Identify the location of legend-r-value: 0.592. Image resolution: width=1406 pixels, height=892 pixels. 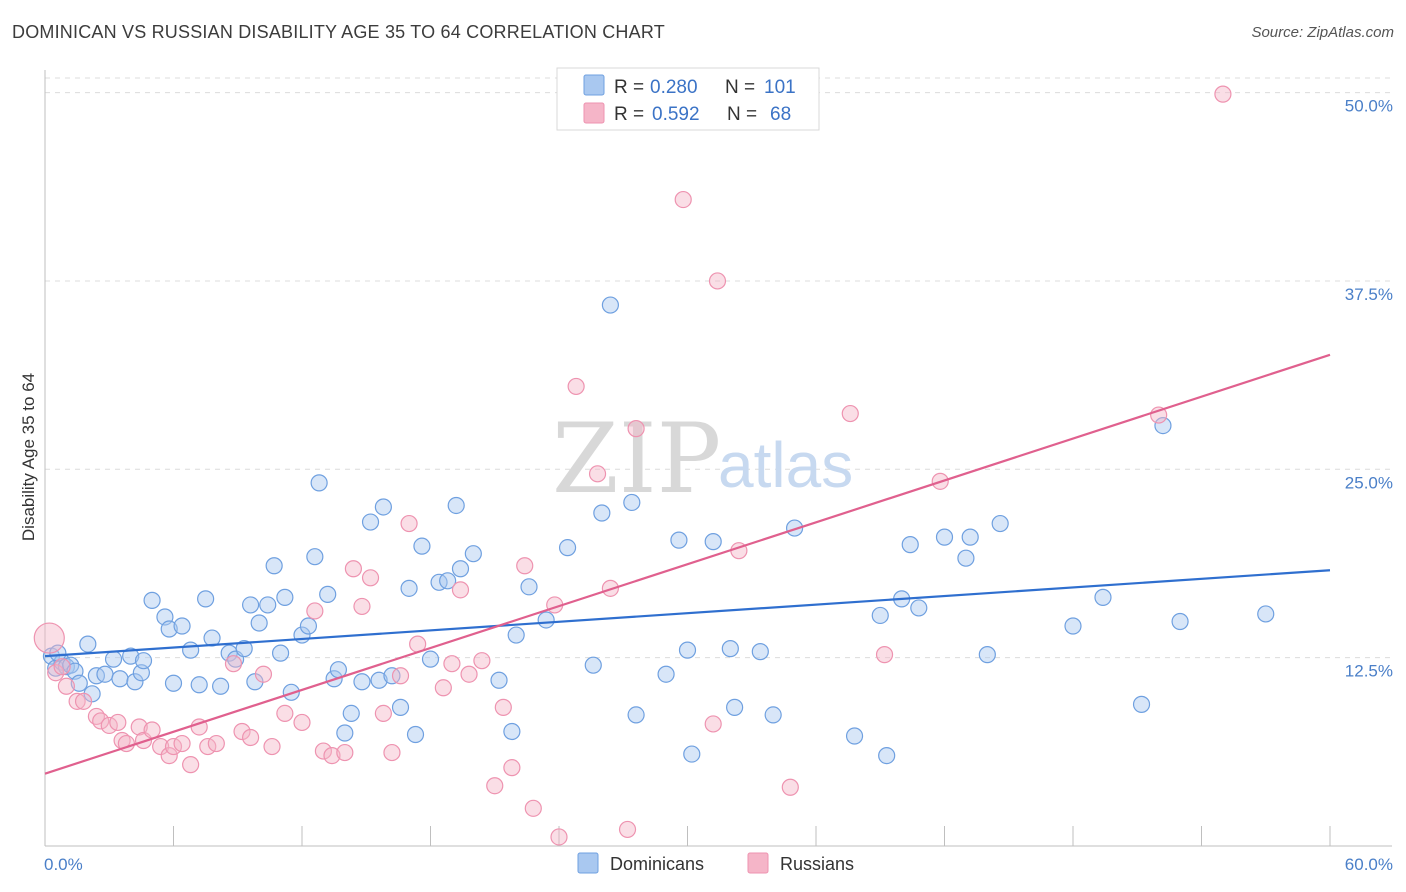
(676, 114).